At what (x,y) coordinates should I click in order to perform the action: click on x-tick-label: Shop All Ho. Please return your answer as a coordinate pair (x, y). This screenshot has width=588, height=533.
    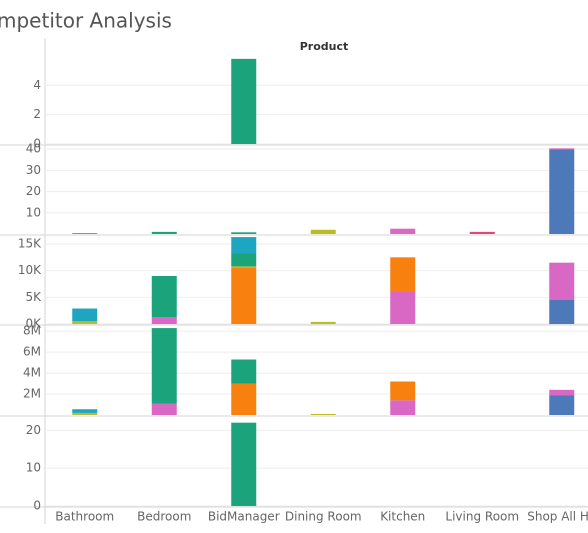
    Looking at the image, I should click on (557, 517).